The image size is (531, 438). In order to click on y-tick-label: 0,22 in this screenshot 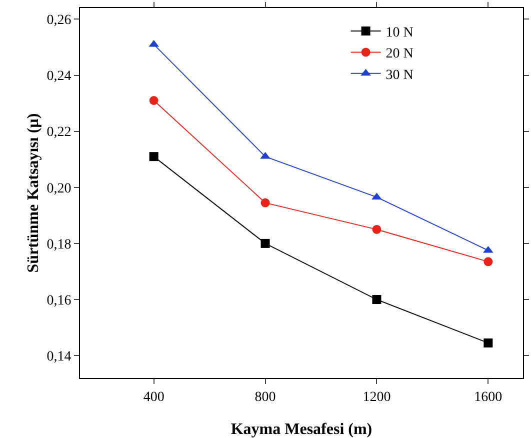, I will do `click(59, 132)`.